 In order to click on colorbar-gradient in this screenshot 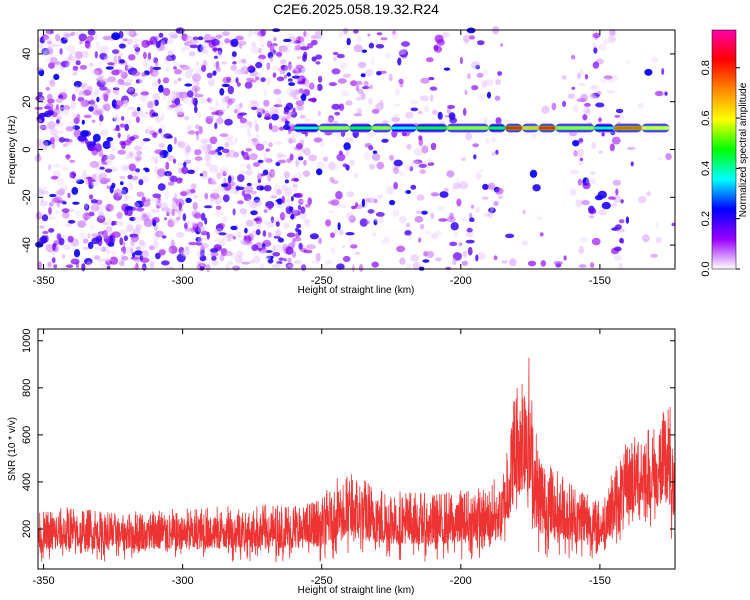, I will do `click(724, 149)`.